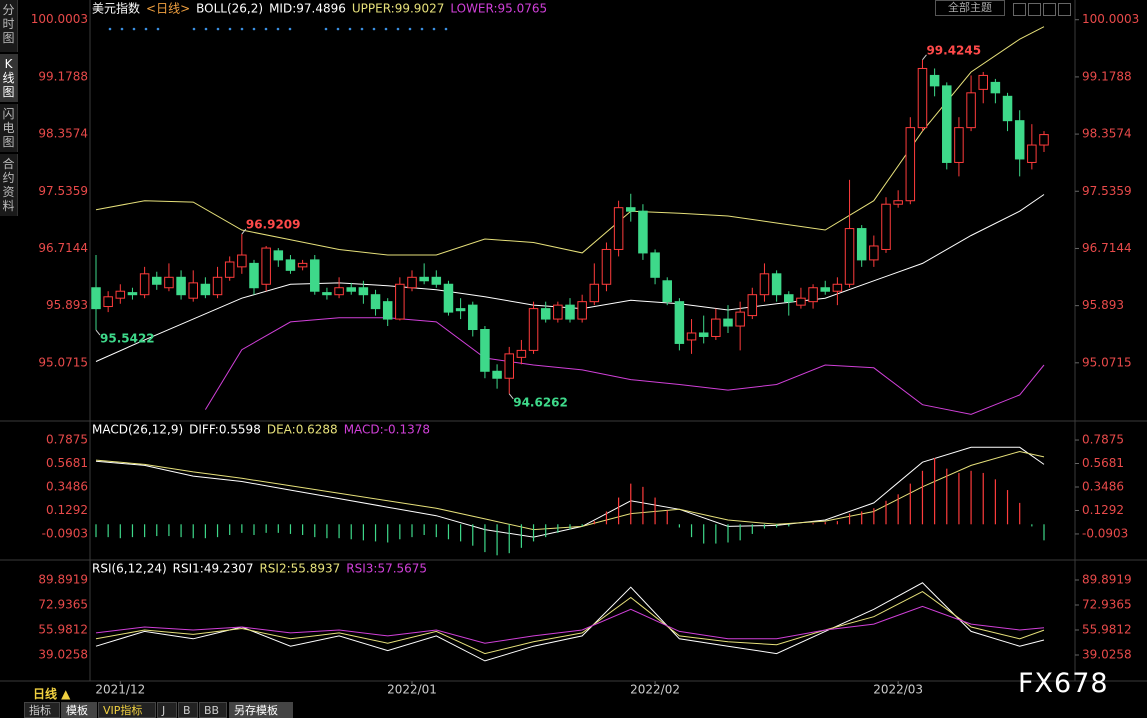 The width and height of the screenshot is (1147, 718). What do you see at coordinates (229, 9) in the screenshot?
I see `legend-entry: BOLL(26,2)` at bounding box center [229, 9].